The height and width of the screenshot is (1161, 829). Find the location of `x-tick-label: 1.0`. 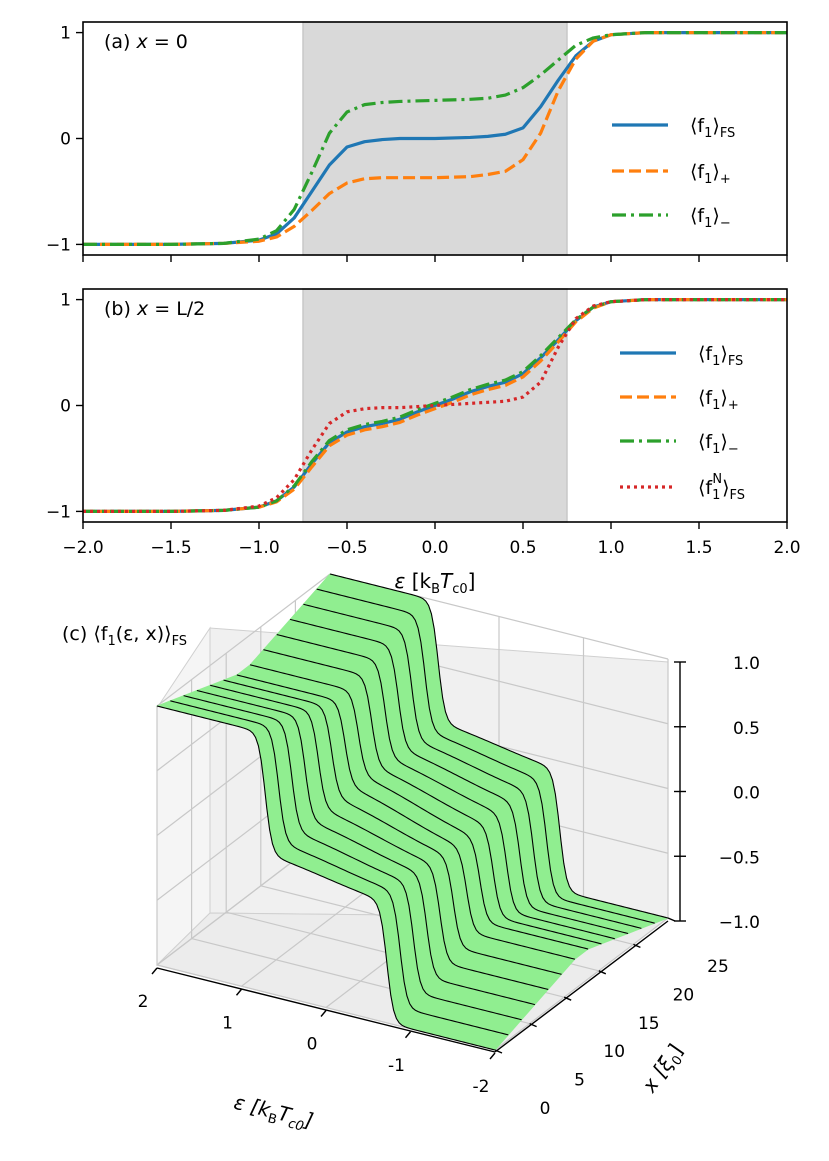

x-tick-label: 1.0 is located at coordinates (610, 548).